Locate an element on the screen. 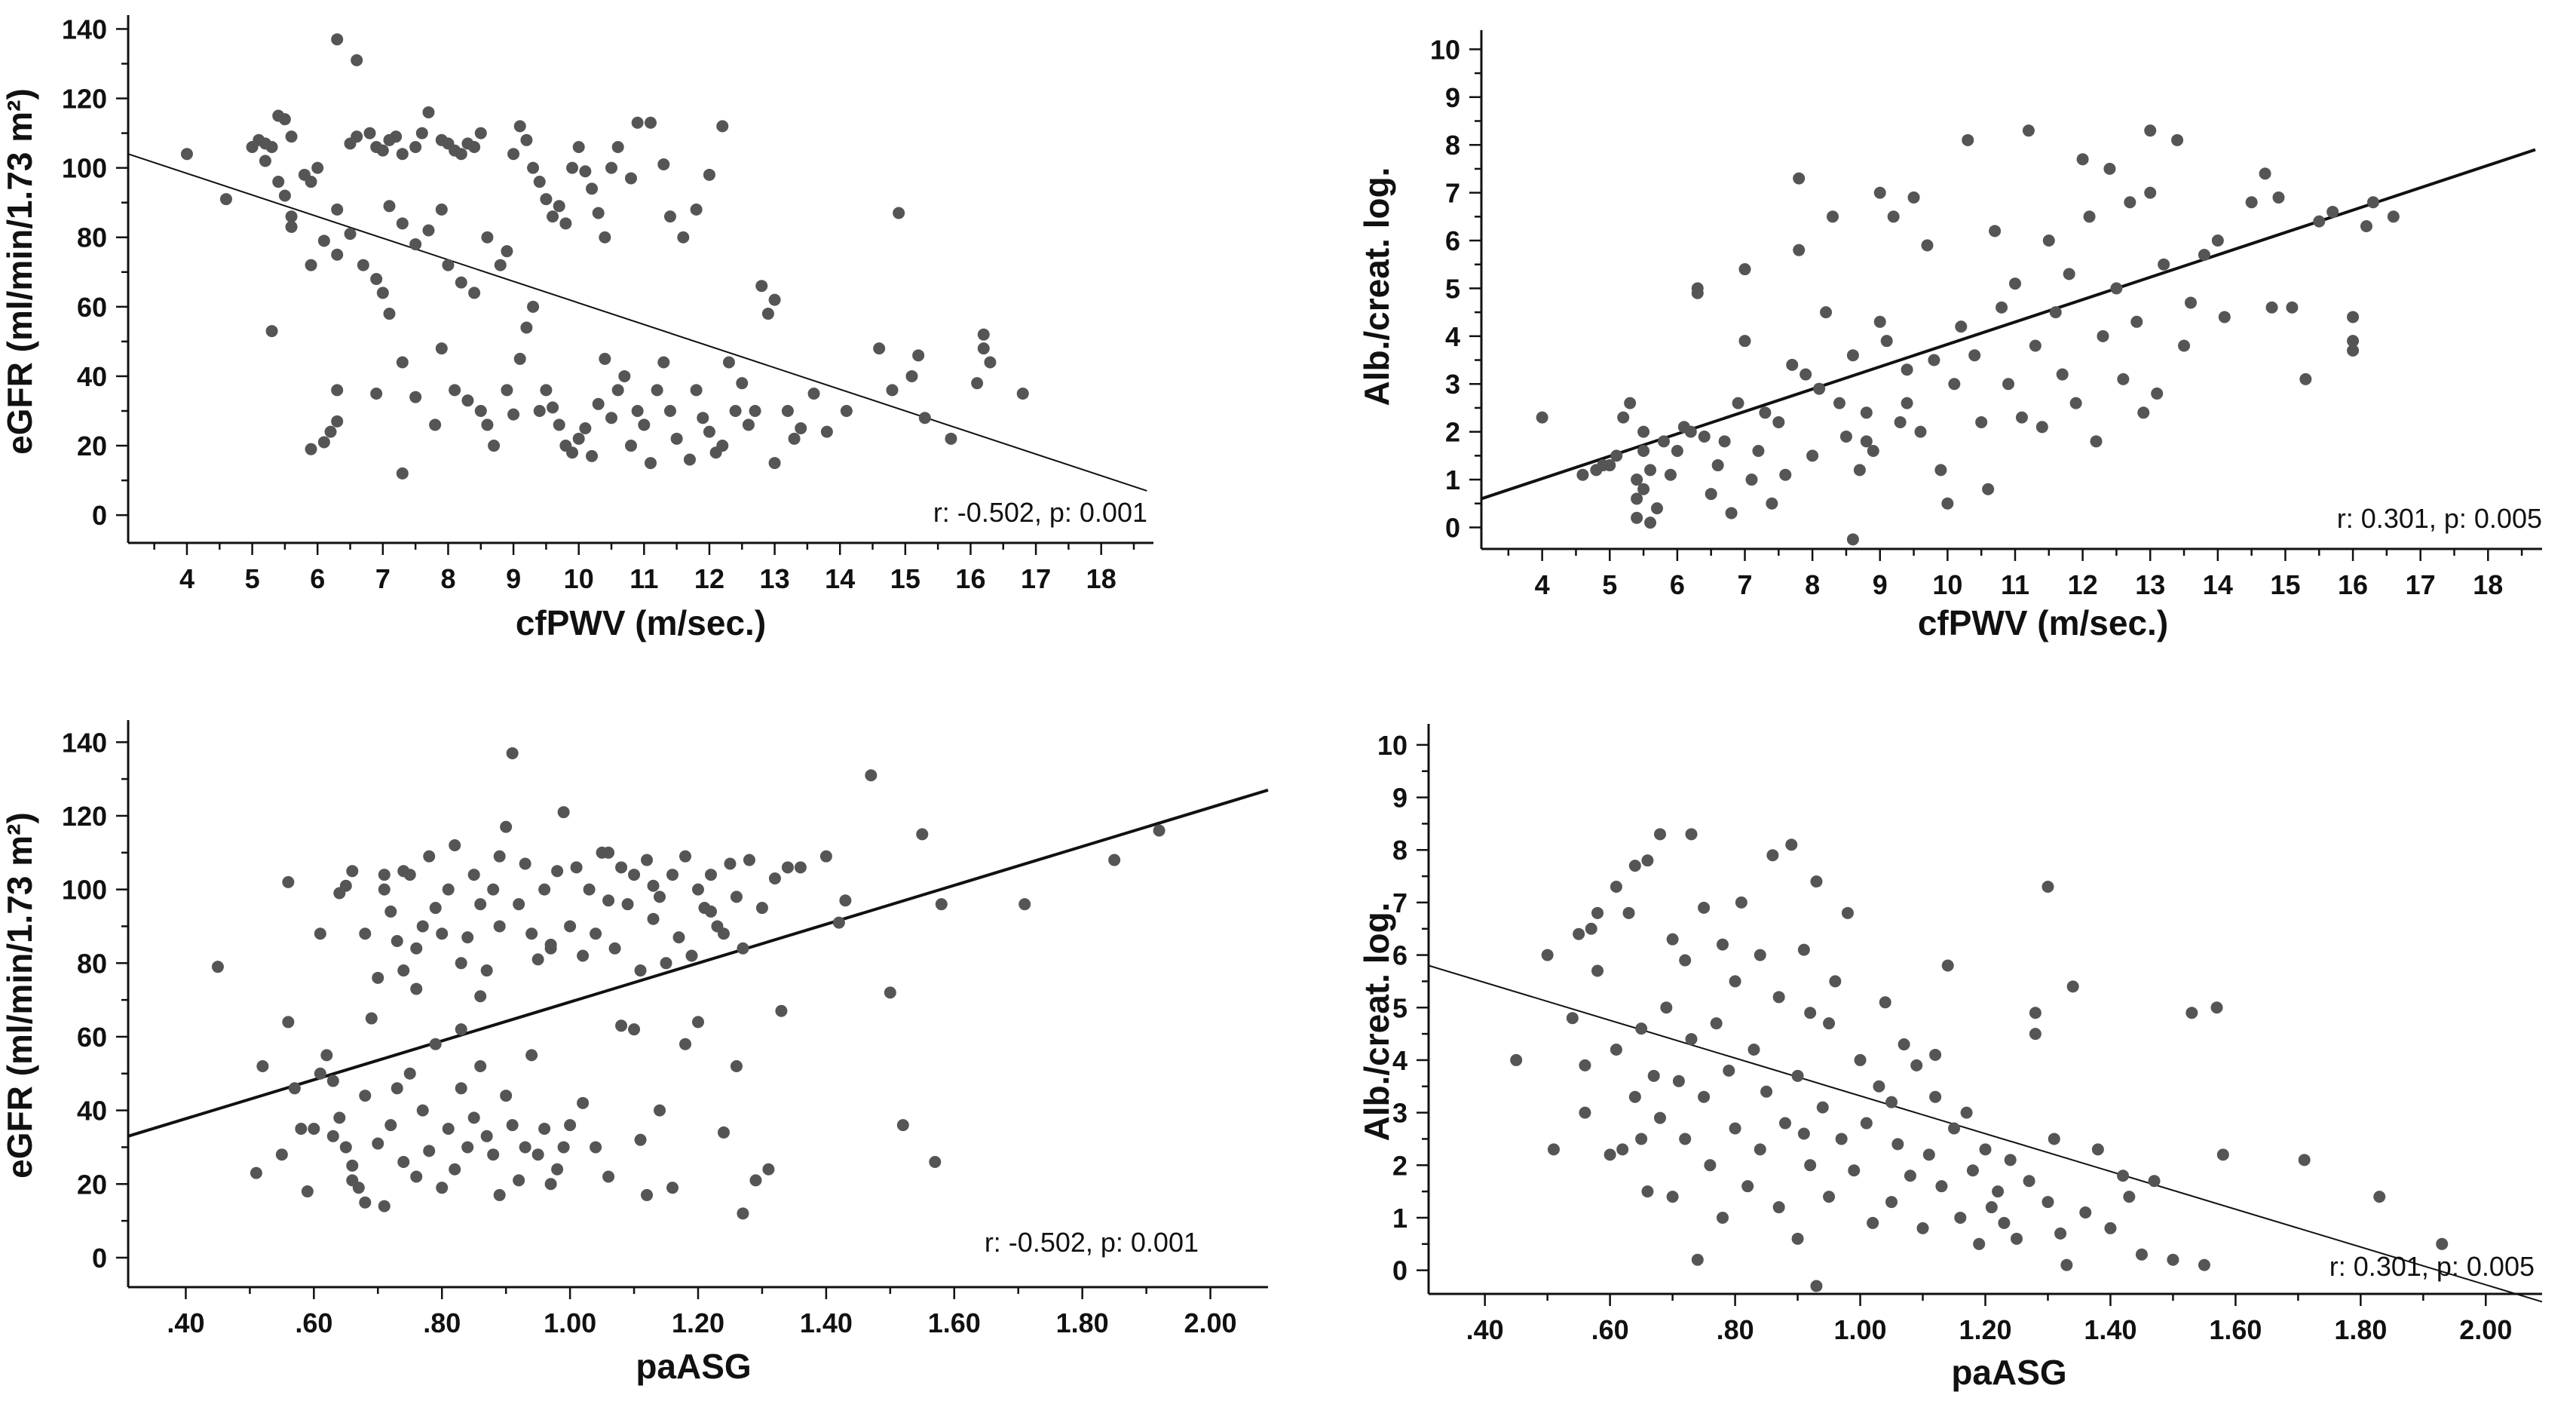 This screenshot has width=2576, height=1404. x-tick-label: 15 is located at coordinates (905, 578).